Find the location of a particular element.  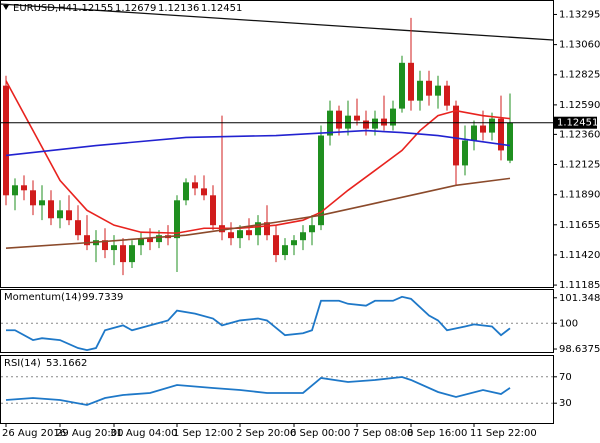

y-tick-label: 1.12125 is located at coordinates (579, 165).